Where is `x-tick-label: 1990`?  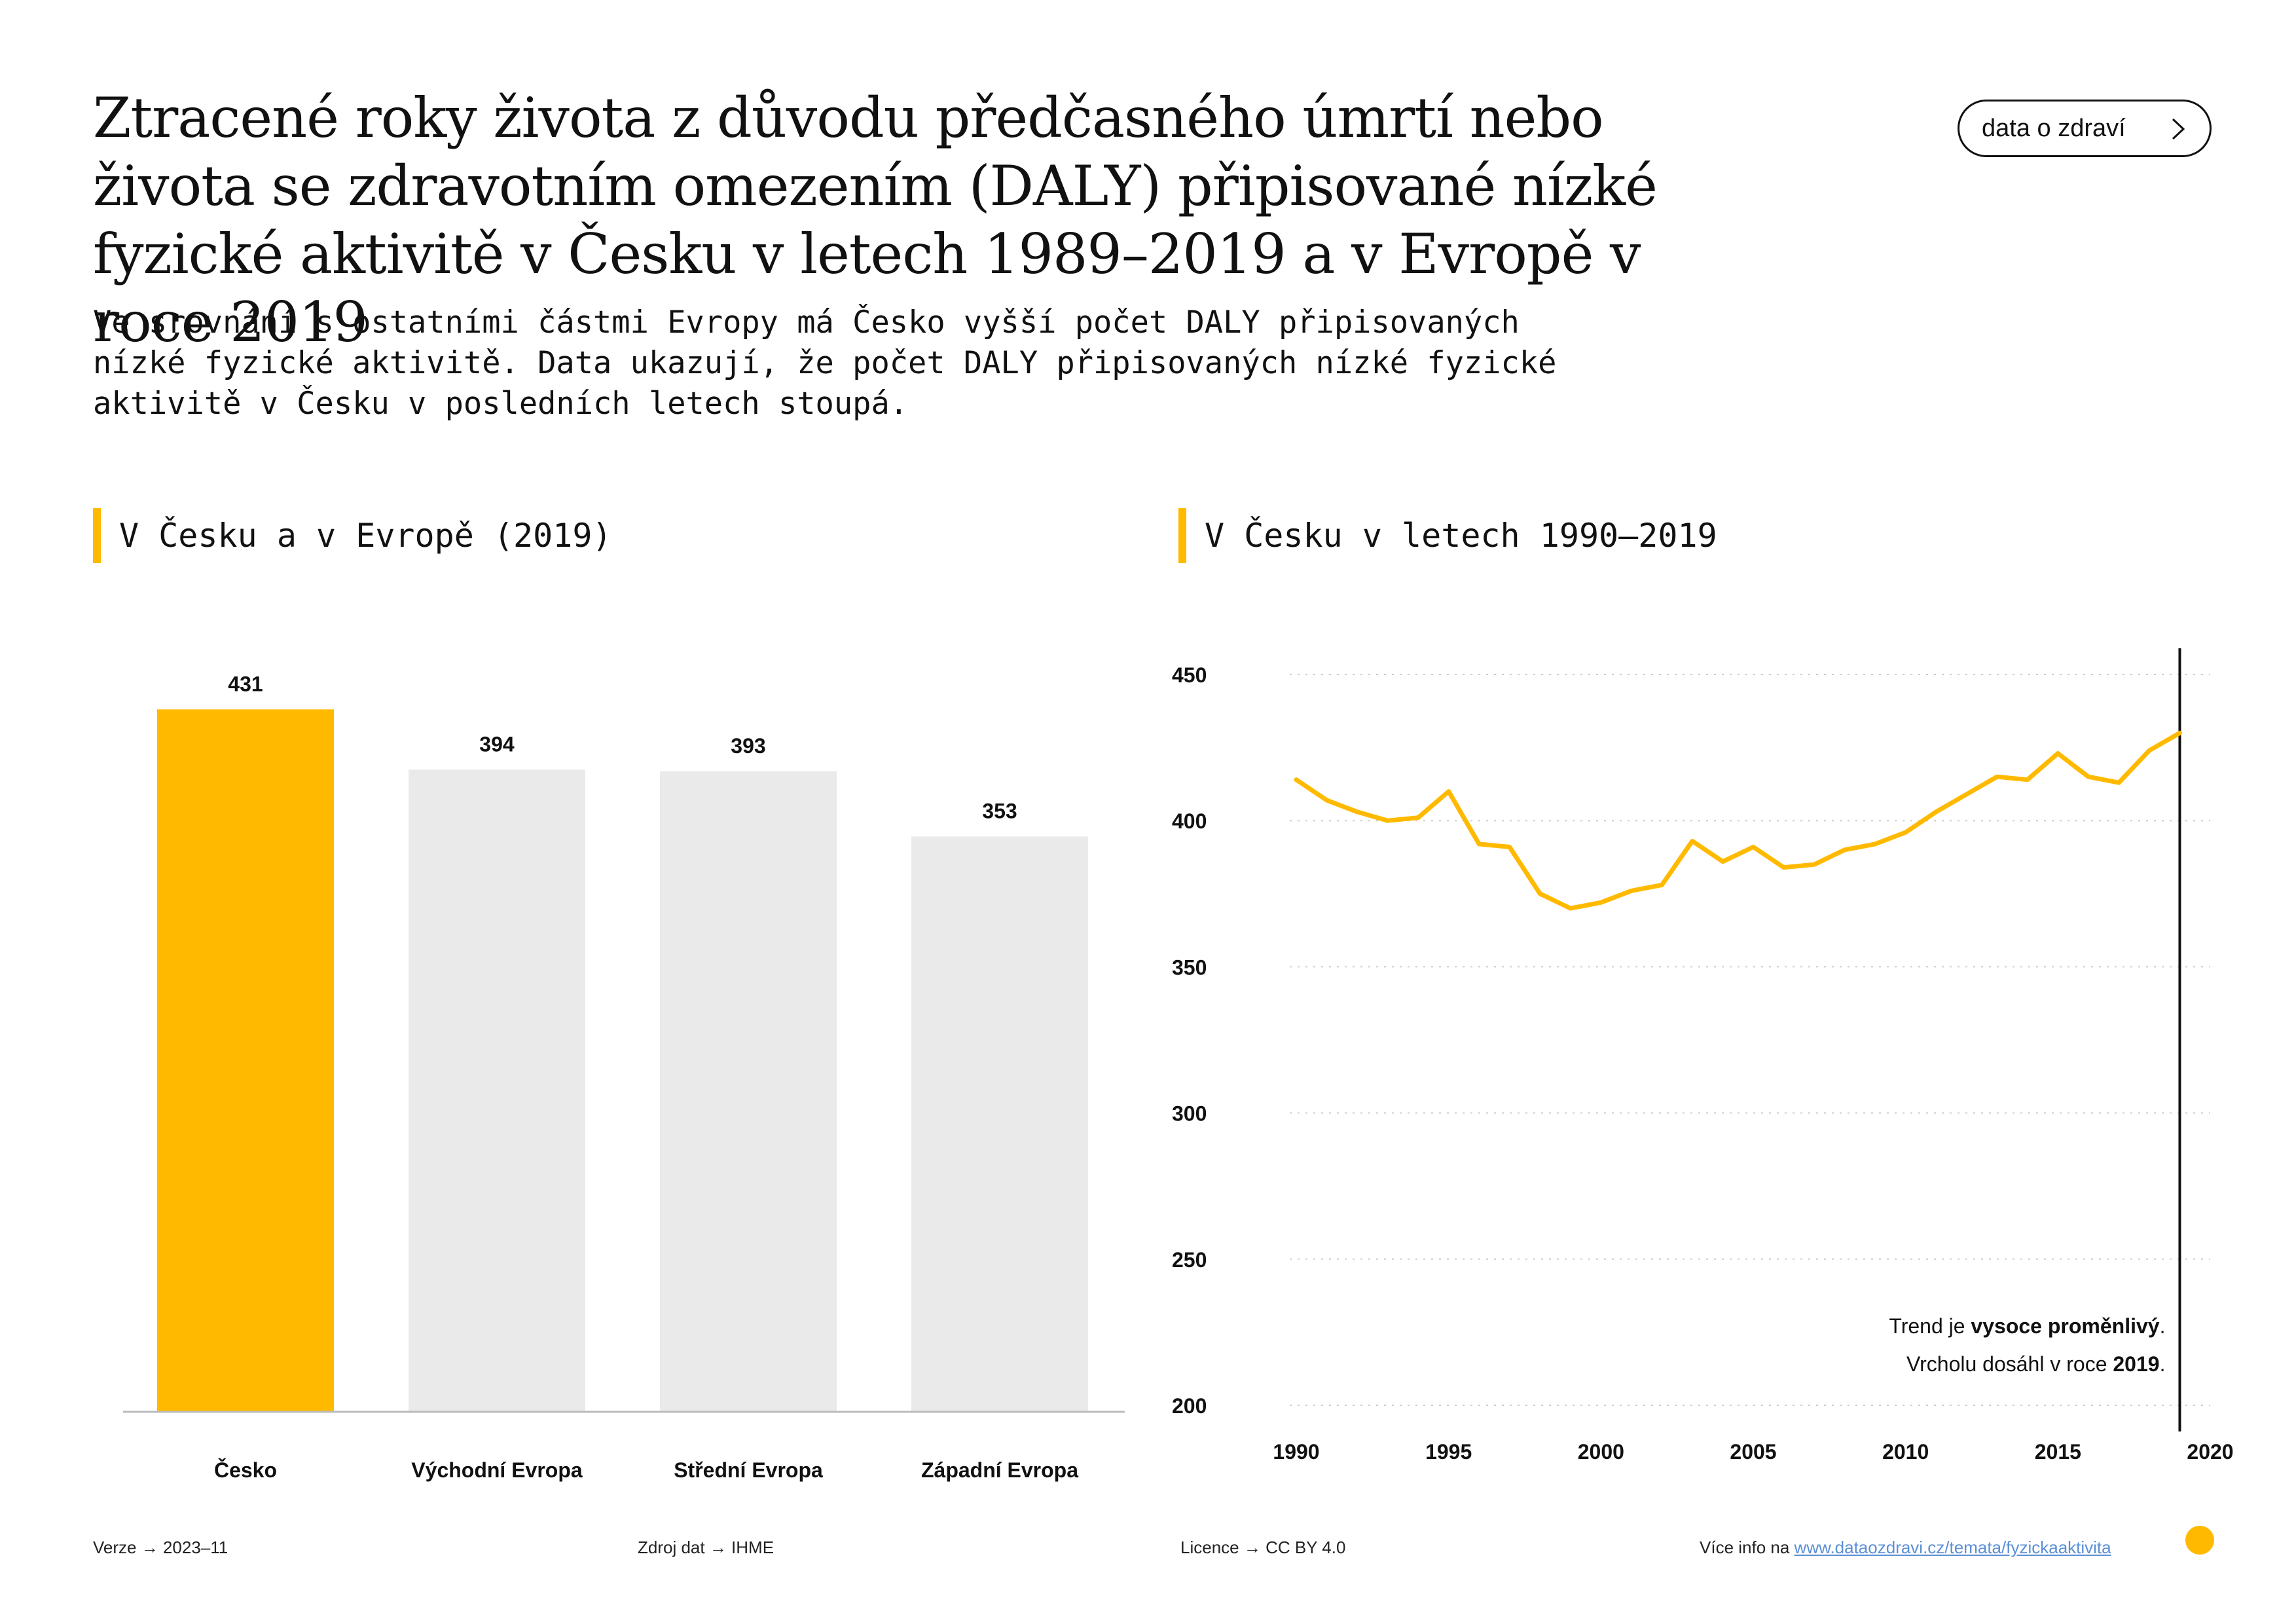 x-tick-label: 1990 is located at coordinates (1296, 1452).